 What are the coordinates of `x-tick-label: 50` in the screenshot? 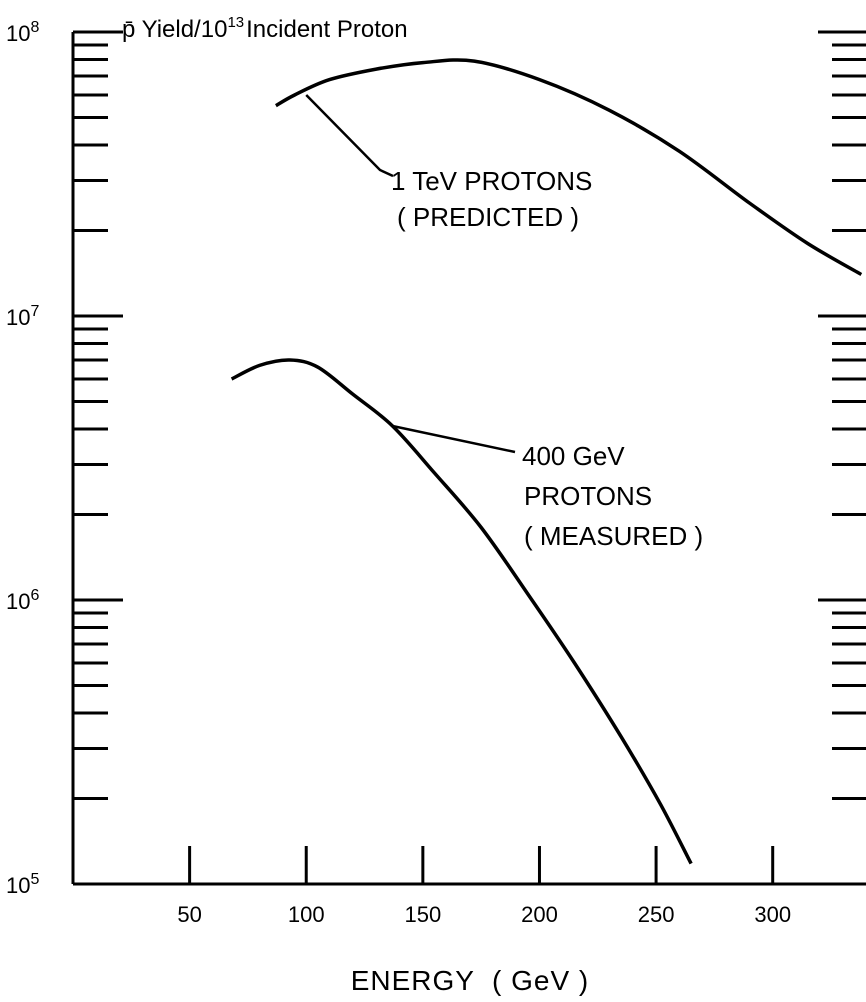 It's located at (189, 914).